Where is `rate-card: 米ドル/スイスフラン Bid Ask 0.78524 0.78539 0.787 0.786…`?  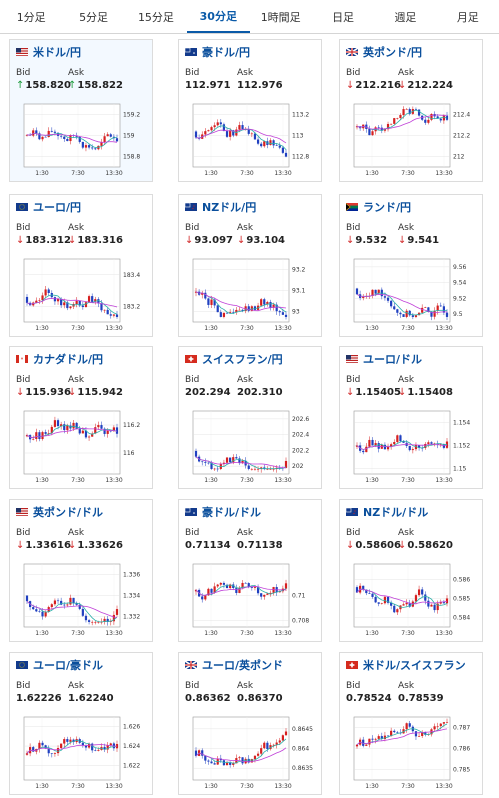
rate-card: 米ドル/スイスフラン Bid Ask 0.78524 0.78539 0.787 0.786… is located at coordinates (411, 723).